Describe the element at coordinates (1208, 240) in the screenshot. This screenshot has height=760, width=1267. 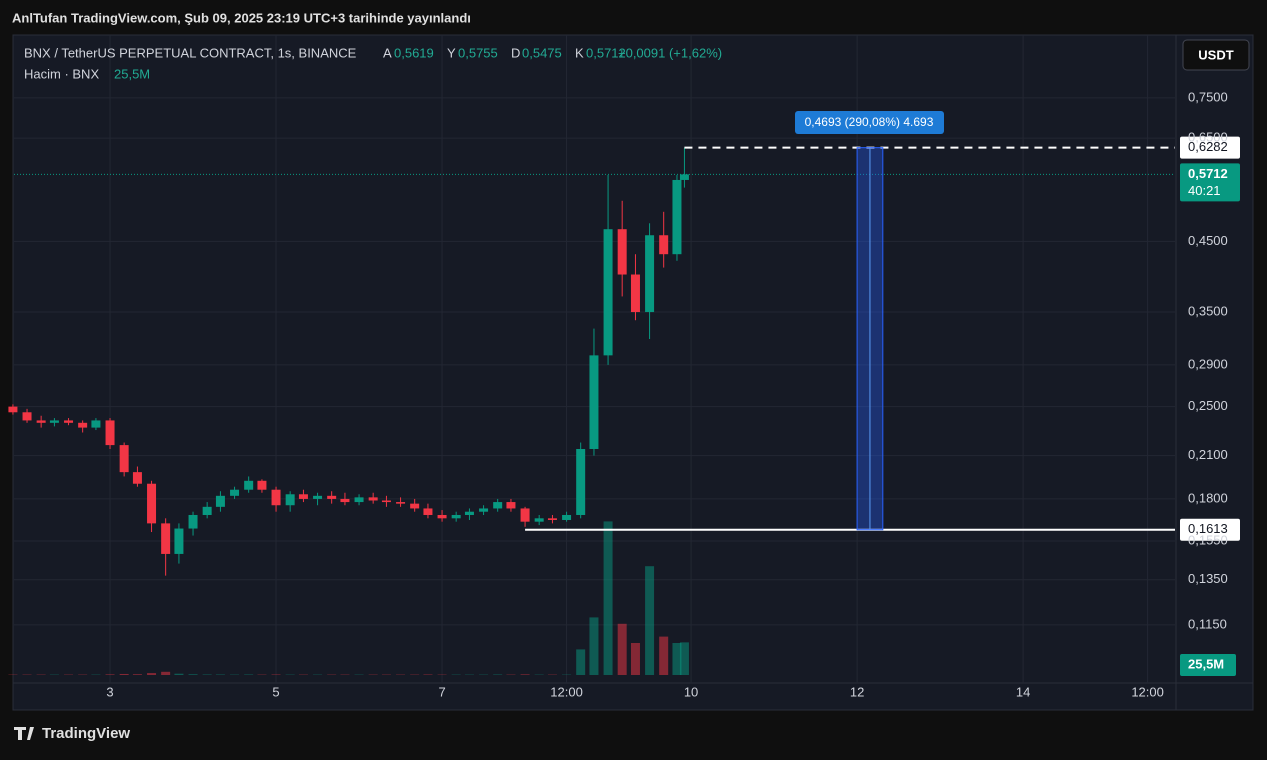
I see `y-tick-label: 0,4500` at that location.